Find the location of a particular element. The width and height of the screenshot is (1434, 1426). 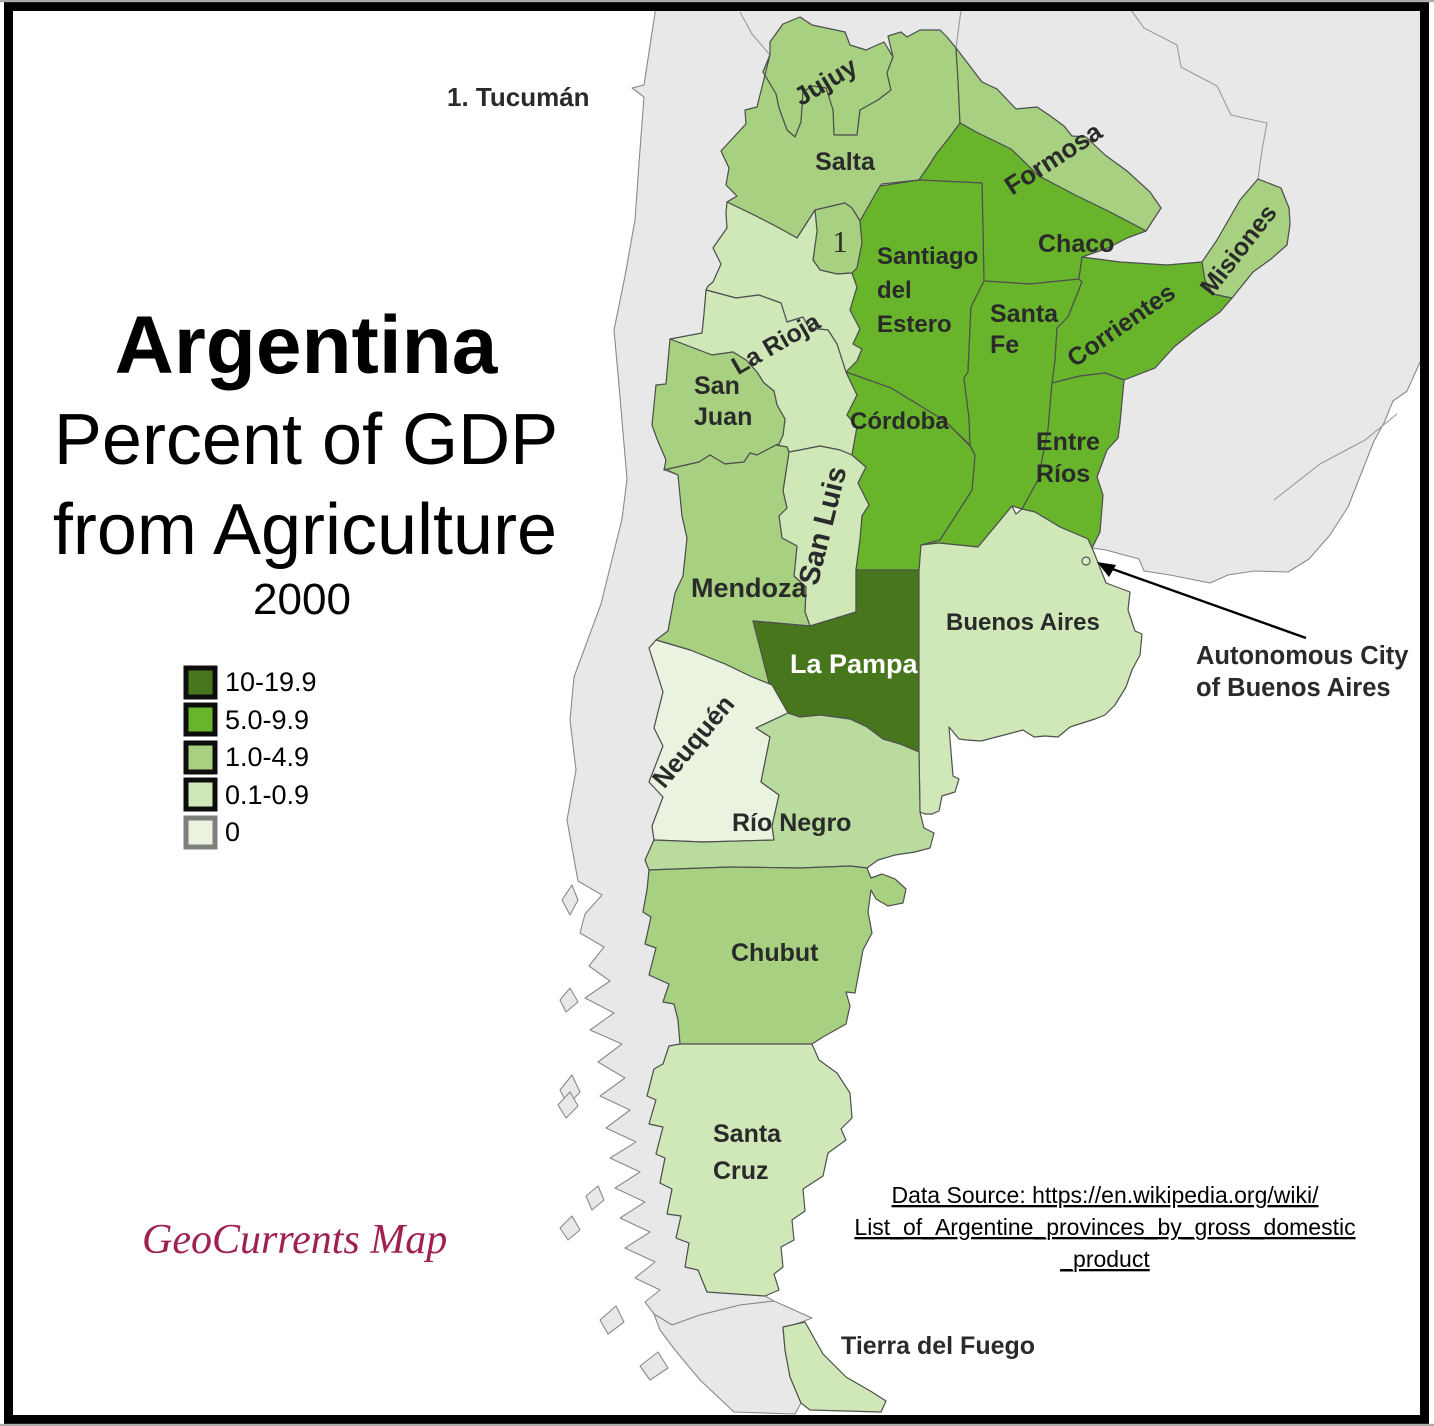

svg-text: Mendoza is located at coordinates (749, 588).